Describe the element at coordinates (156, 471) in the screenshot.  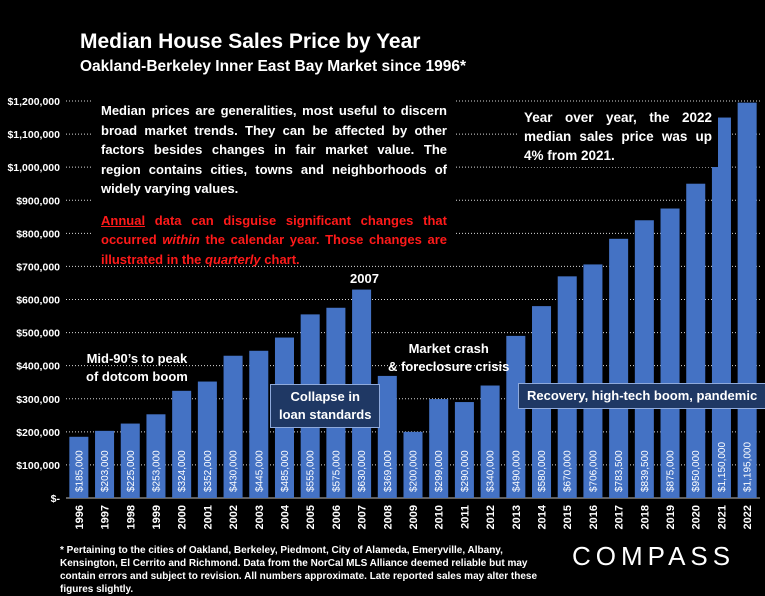
I see `bar-value-label: $253,000` at that location.